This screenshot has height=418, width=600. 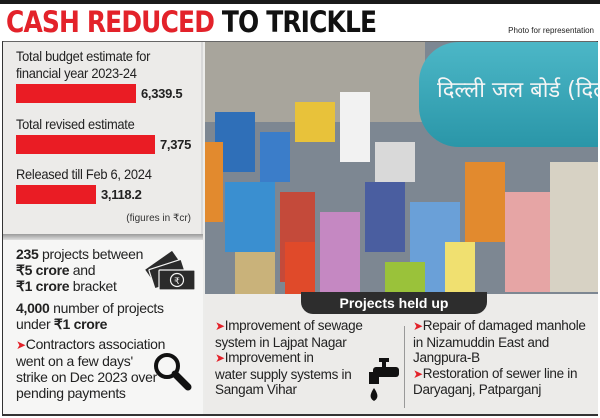 What do you see at coordinates (173, 372) in the screenshot?
I see `magnifier-icon` at bounding box center [173, 372].